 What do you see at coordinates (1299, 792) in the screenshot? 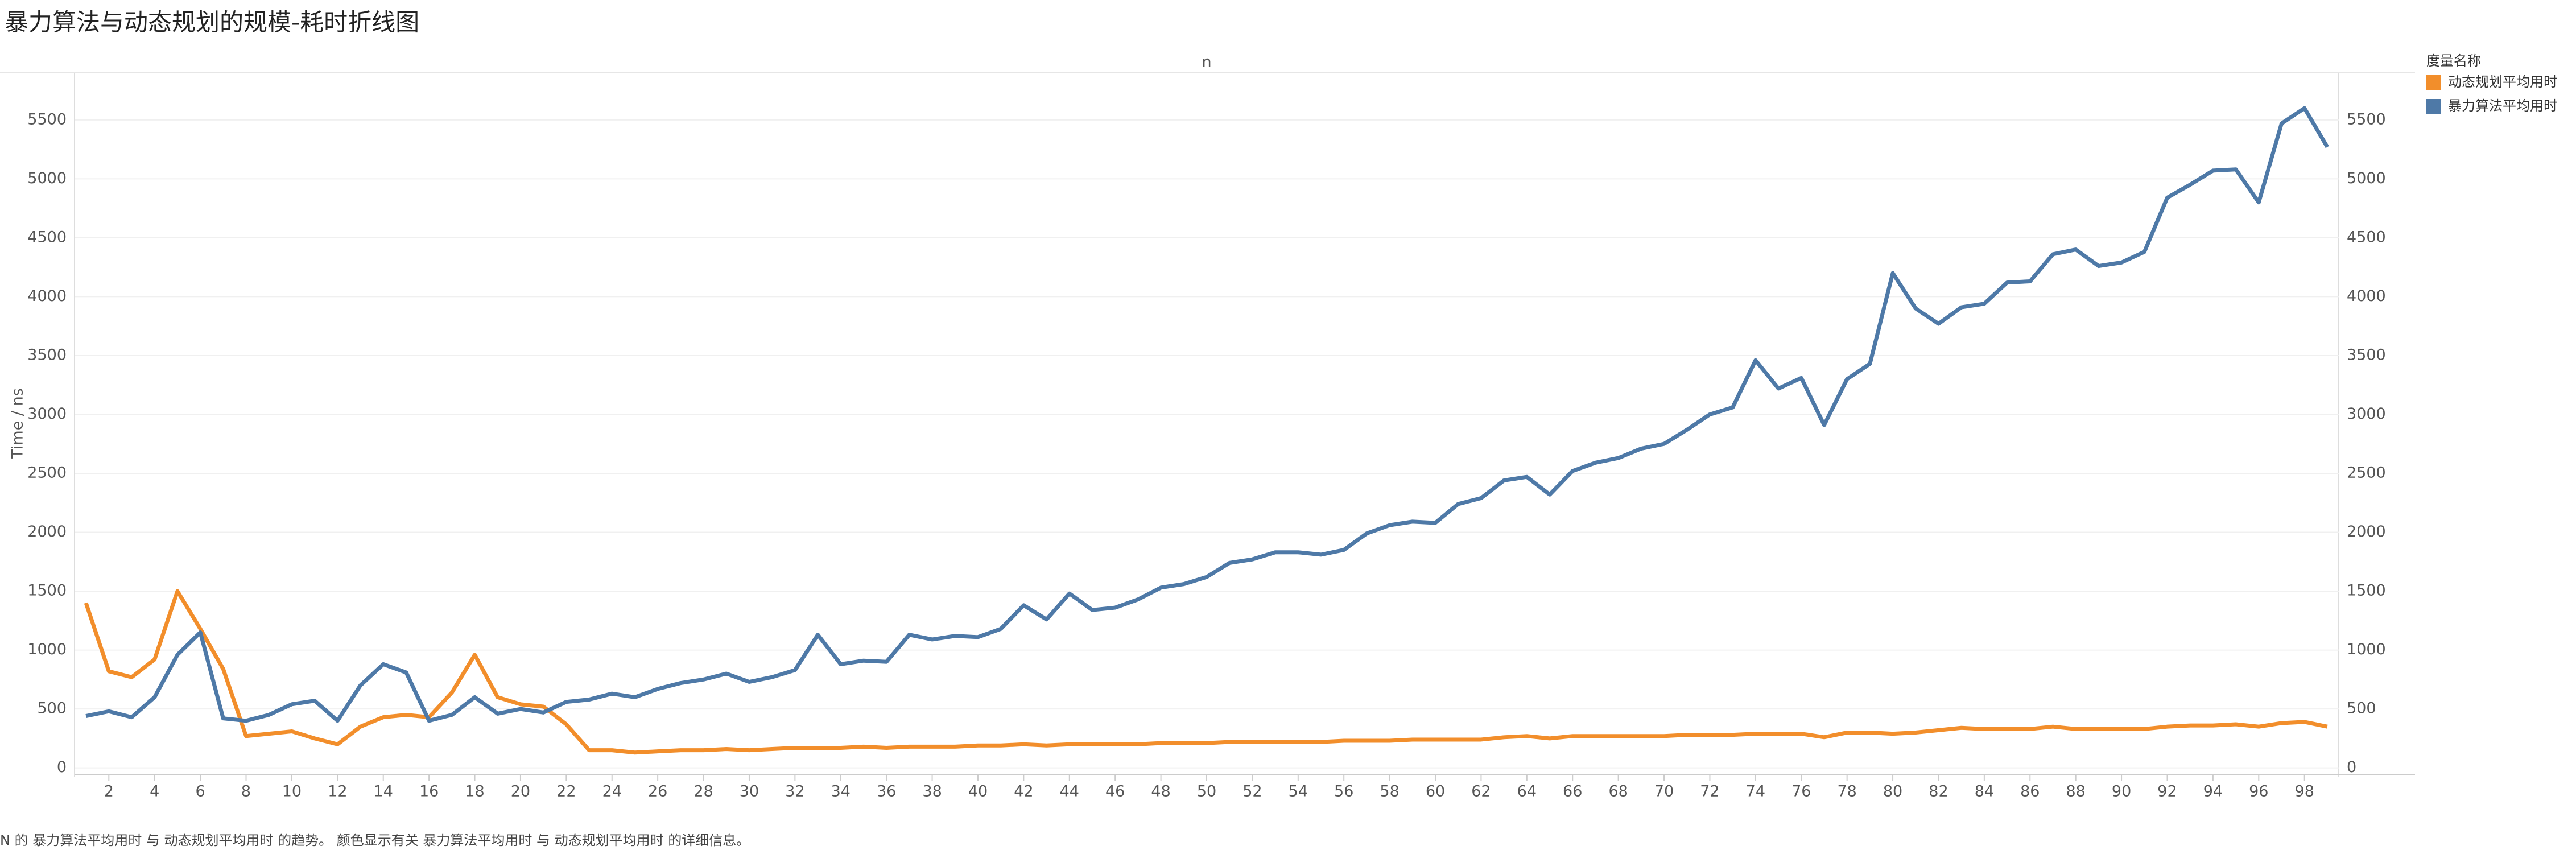
I see `x-tick-label: 54` at bounding box center [1299, 792].